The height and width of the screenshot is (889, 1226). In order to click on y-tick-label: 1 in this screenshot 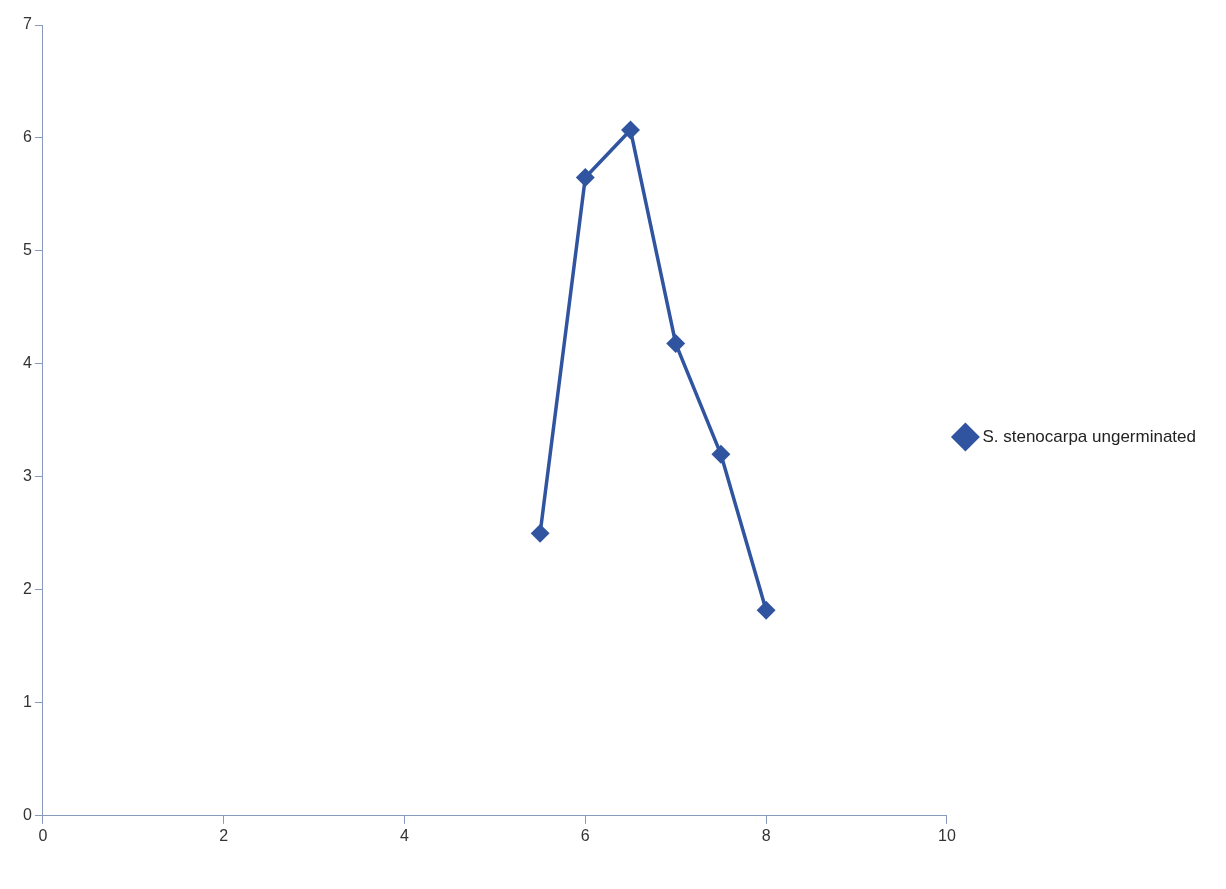, I will do `click(27, 702)`.